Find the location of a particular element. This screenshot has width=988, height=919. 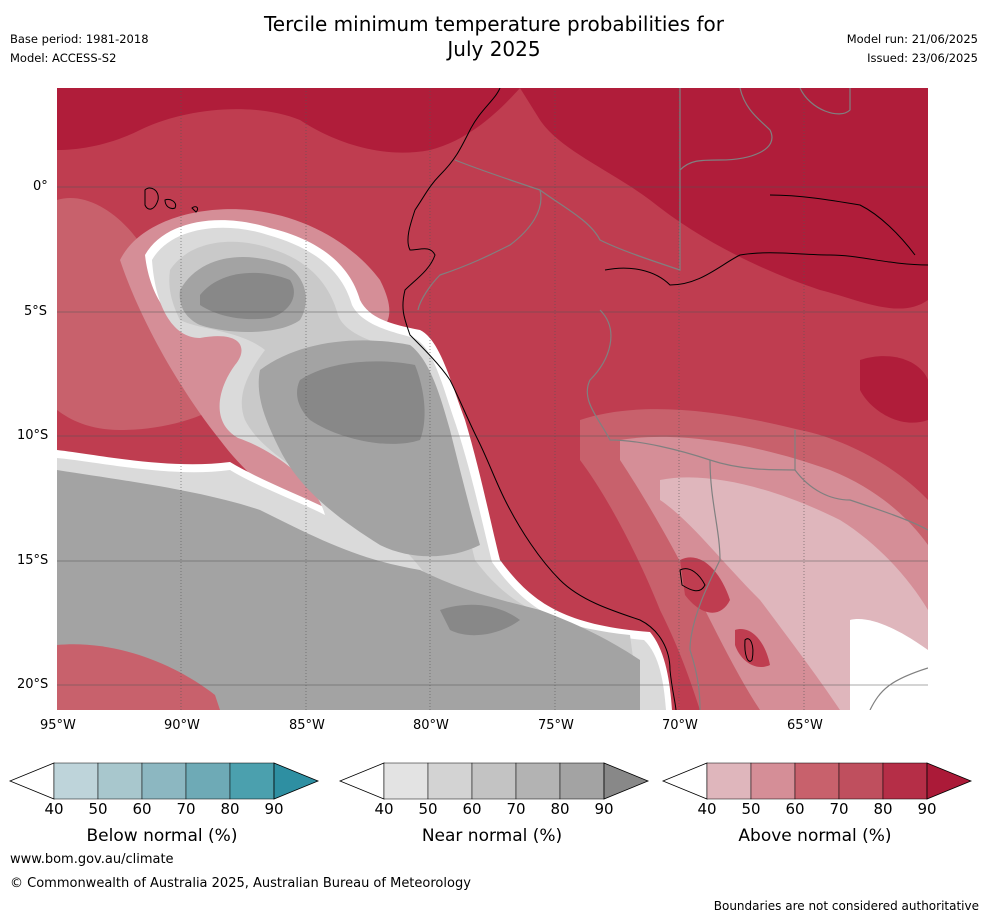

above-normal-70-sw-corner is located at coordinates (138, 677).